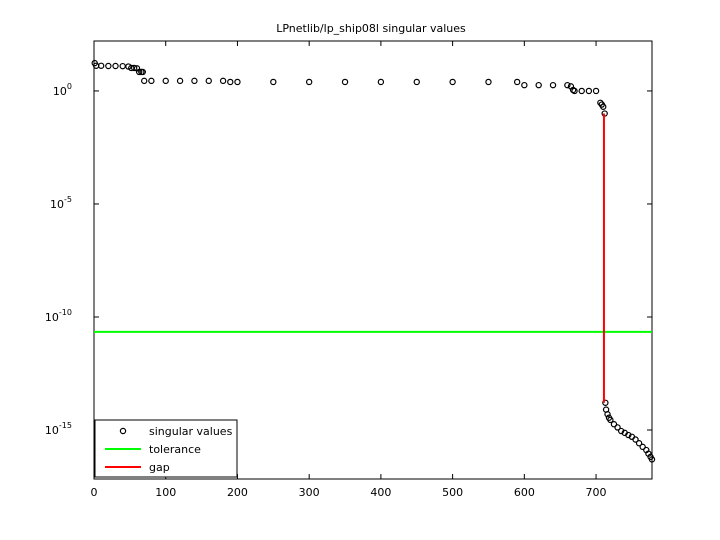 The image size is (720, 540). Describe the element at coordinates (237, 492) in the screenshot. I see `x-tick-label: 200` at that location.